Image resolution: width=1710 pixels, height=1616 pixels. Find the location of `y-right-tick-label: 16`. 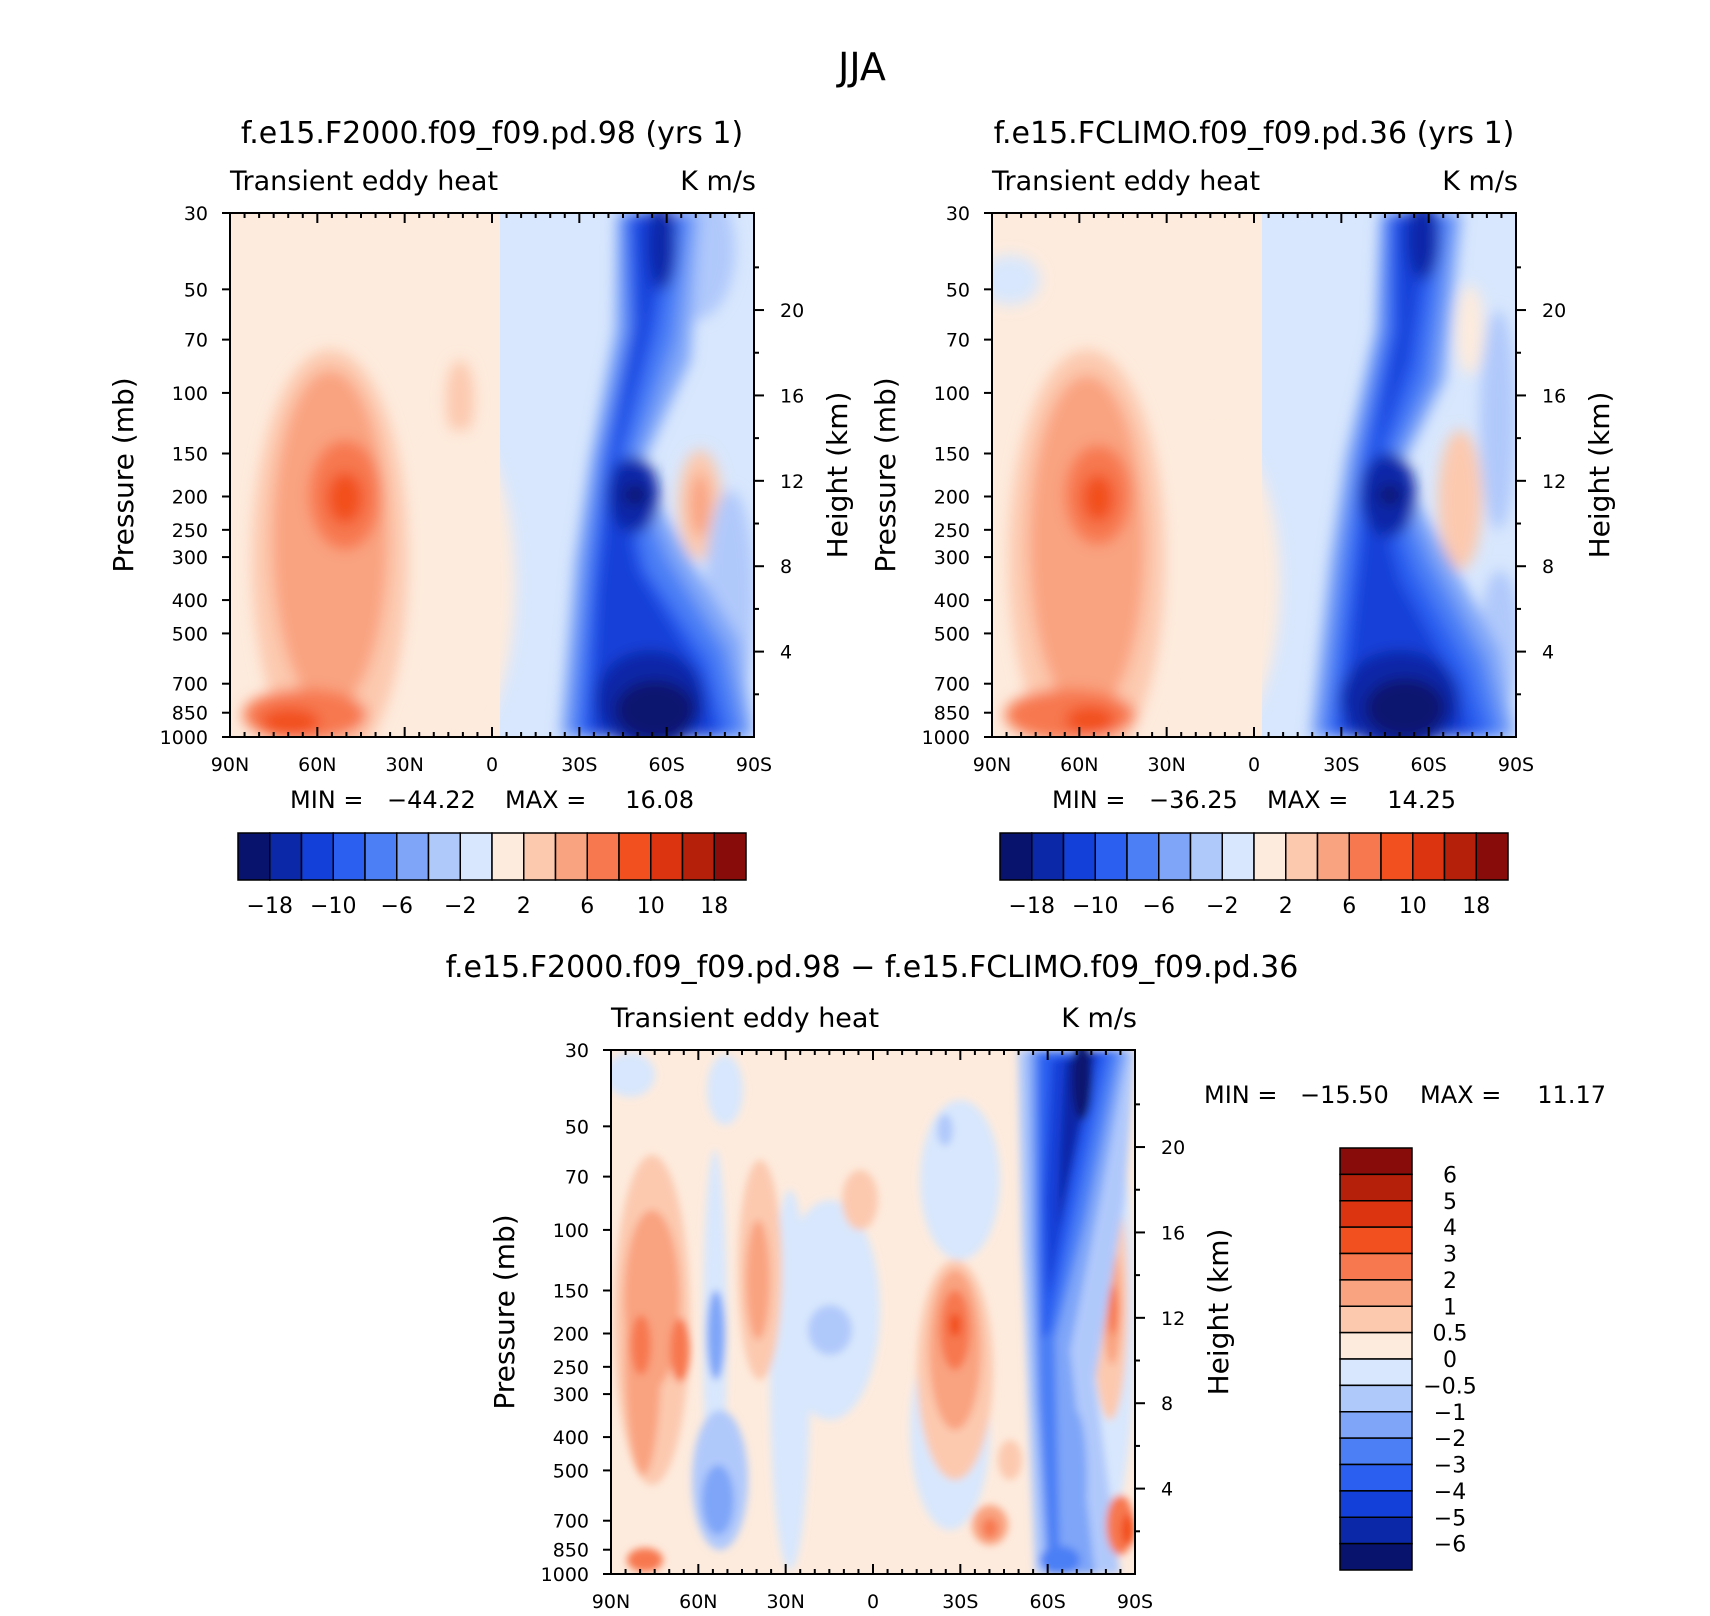

y-right-tick-label: 16 is located at coordinates (792, 396).